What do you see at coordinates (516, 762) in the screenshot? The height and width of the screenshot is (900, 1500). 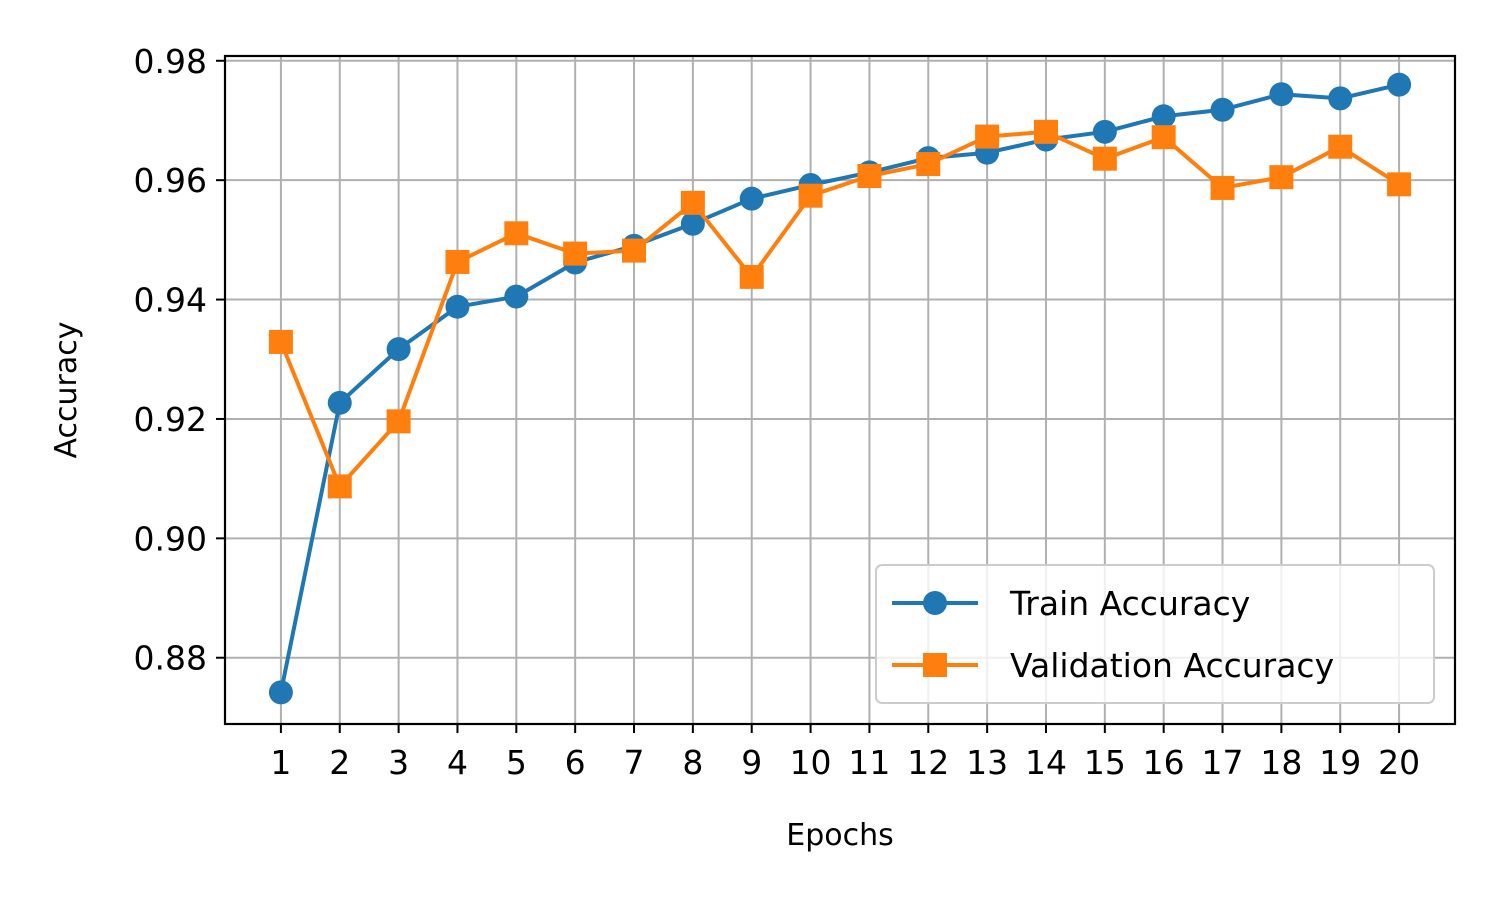 I see `x-tick-label: 5` at bounding box center [516, 762].